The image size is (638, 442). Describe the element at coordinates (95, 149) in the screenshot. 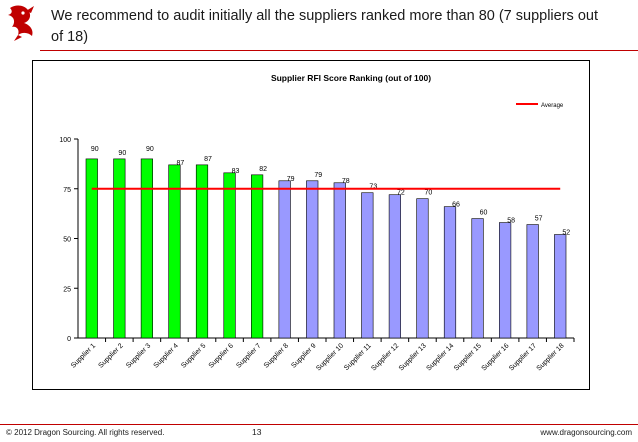

I see `data-label-supplier-1: 90` at that location.